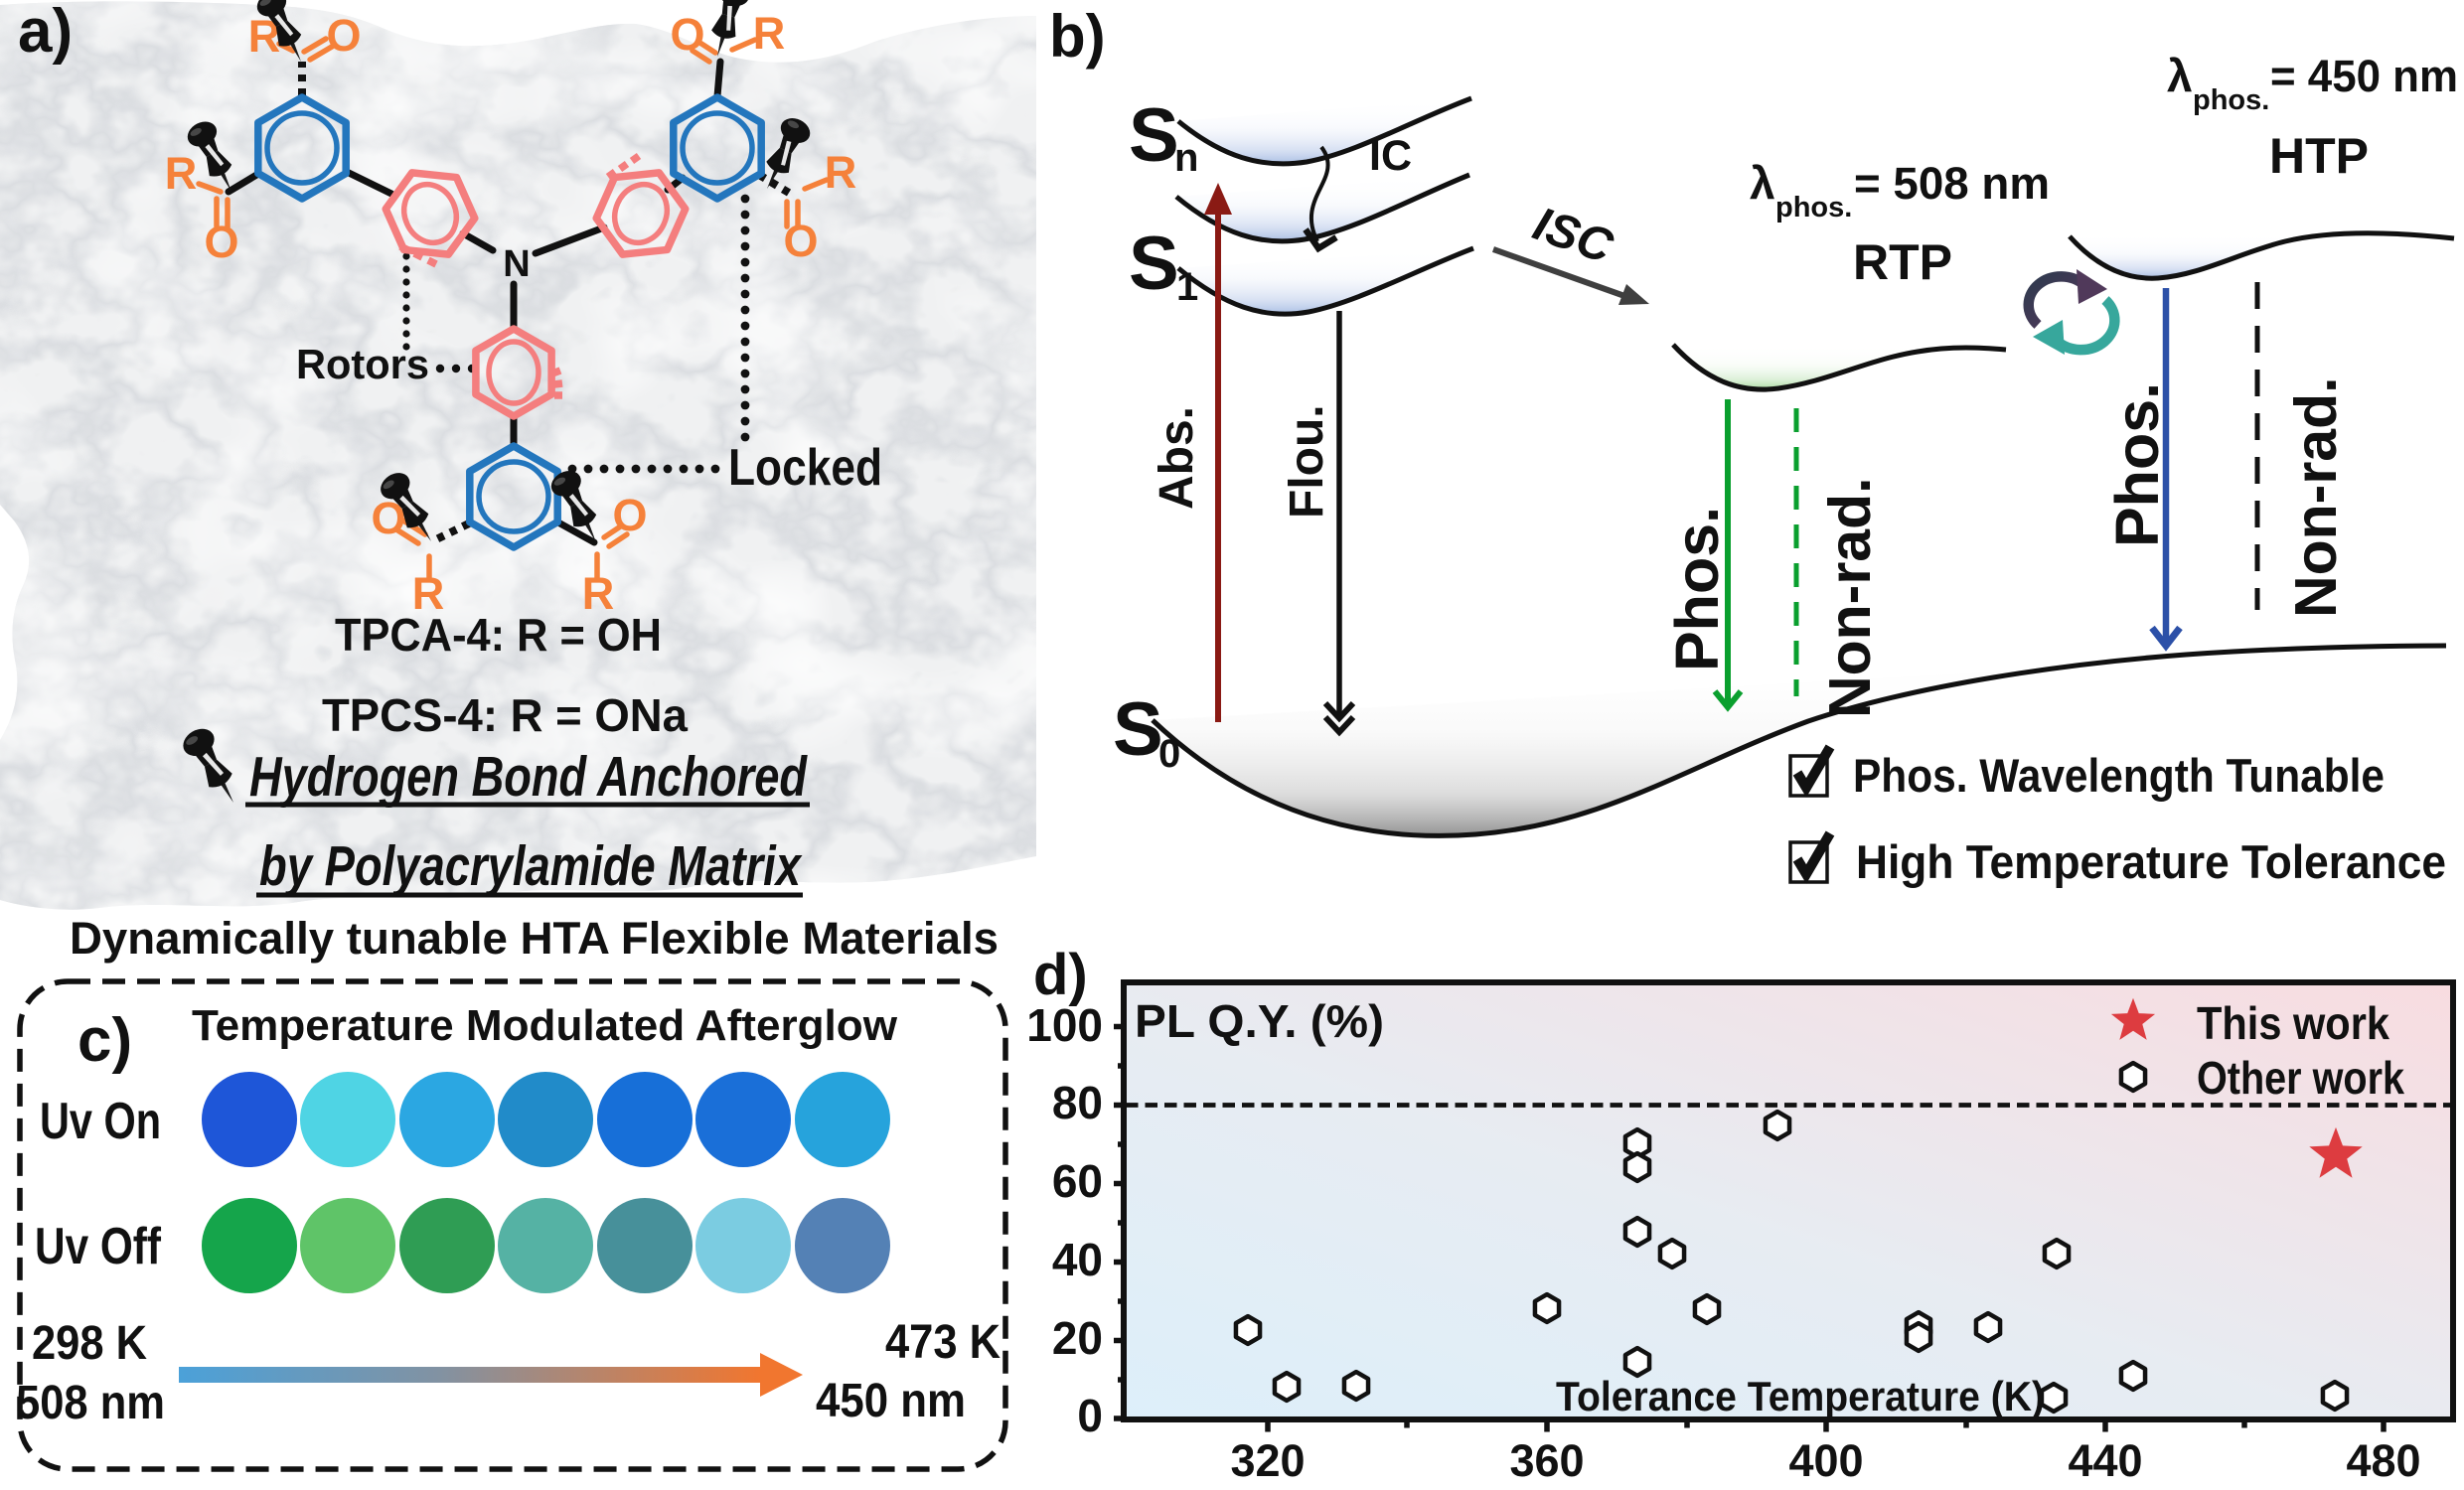 The width and height of the screenshot is (2464, 1490). Describe the element at coordinates (45, 33) in the screenshot. I see `svg-text: a)` at that location.